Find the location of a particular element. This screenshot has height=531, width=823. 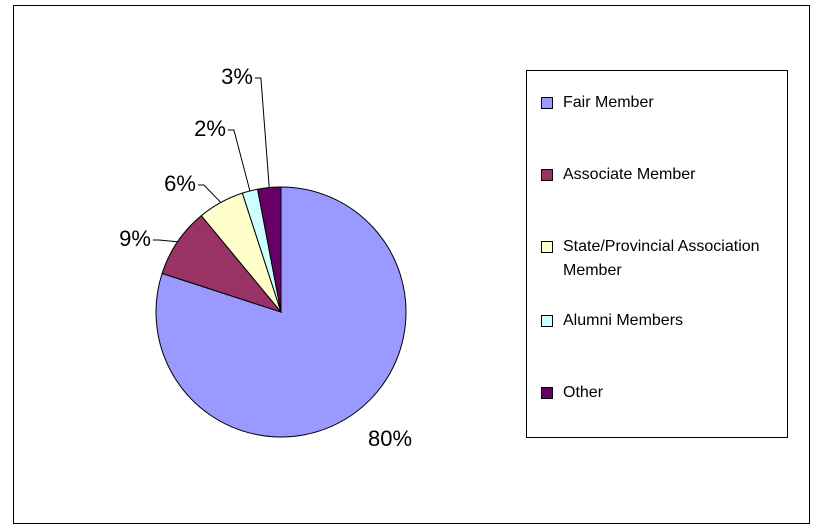

legend-item: State/Provincial Association Member is located at coordinates (661, 259).